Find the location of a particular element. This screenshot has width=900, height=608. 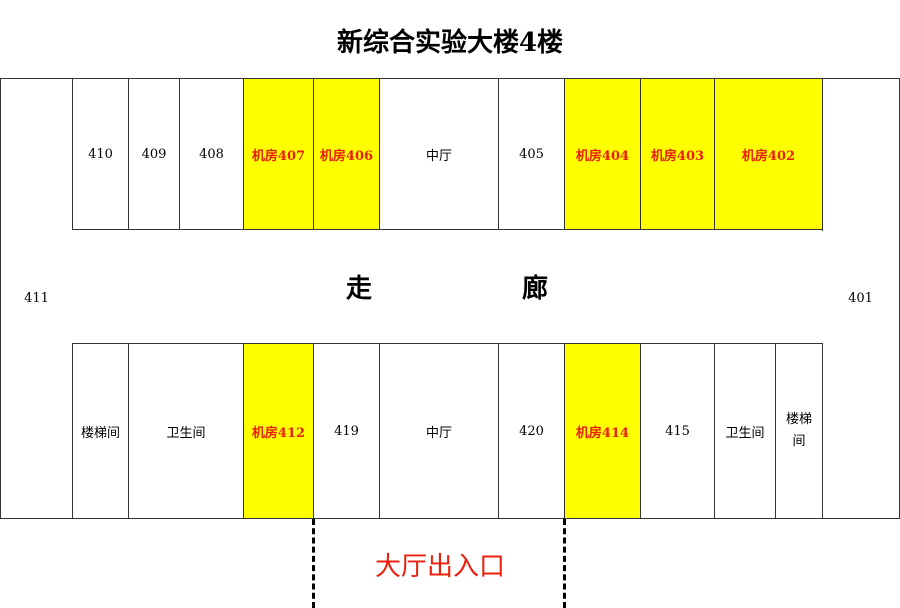

room: 409 is located at coordinates (154, 154).